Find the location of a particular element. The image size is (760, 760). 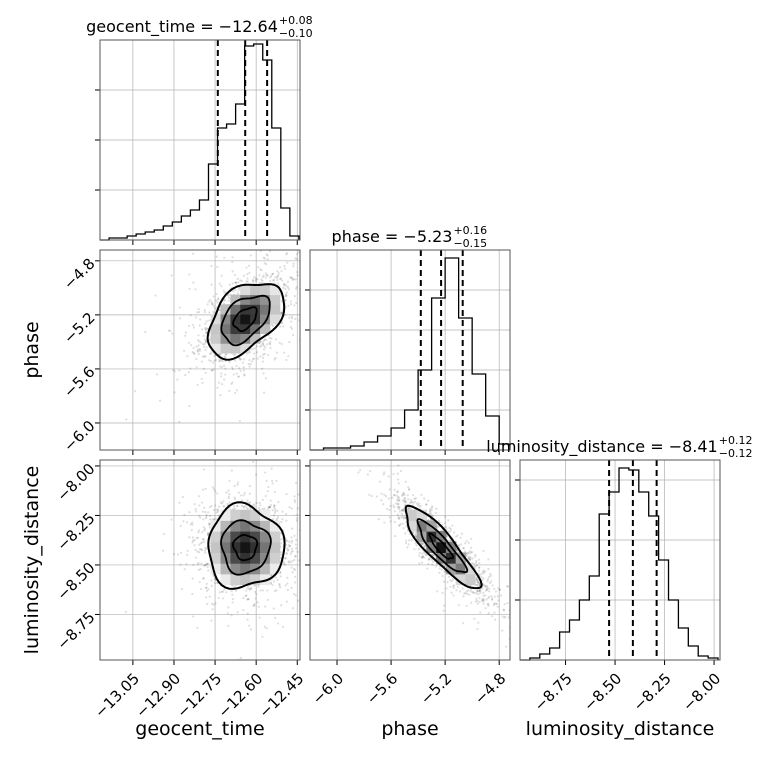

title-main: geocent_time = −12.64 is located at coordinates (182, 27).